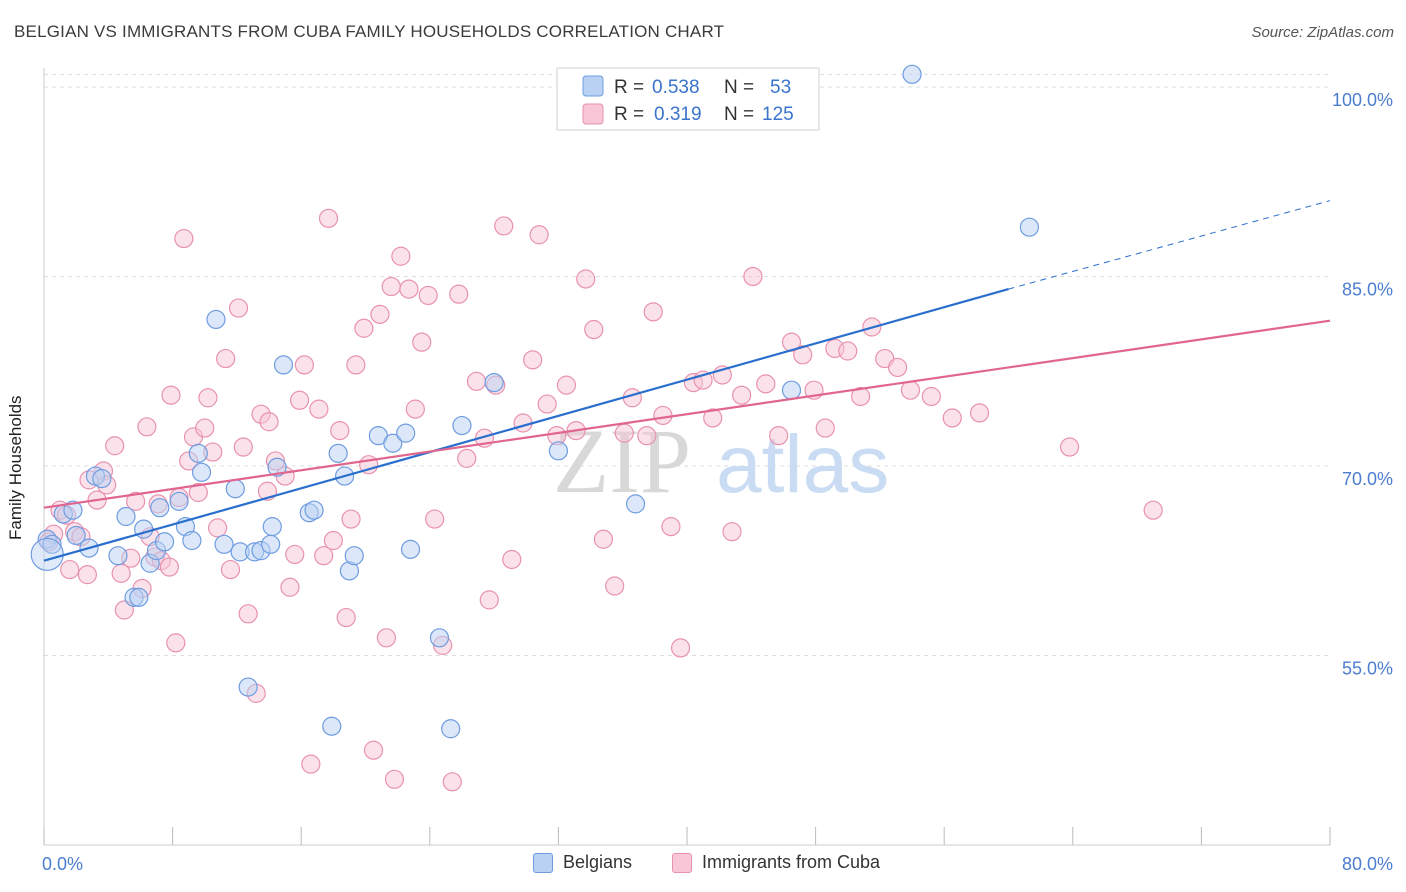 Image resolution: width=1406 pixels, height=892 pixels. I want to click on y-tick-label: 85.0%, so click(1367, 289).